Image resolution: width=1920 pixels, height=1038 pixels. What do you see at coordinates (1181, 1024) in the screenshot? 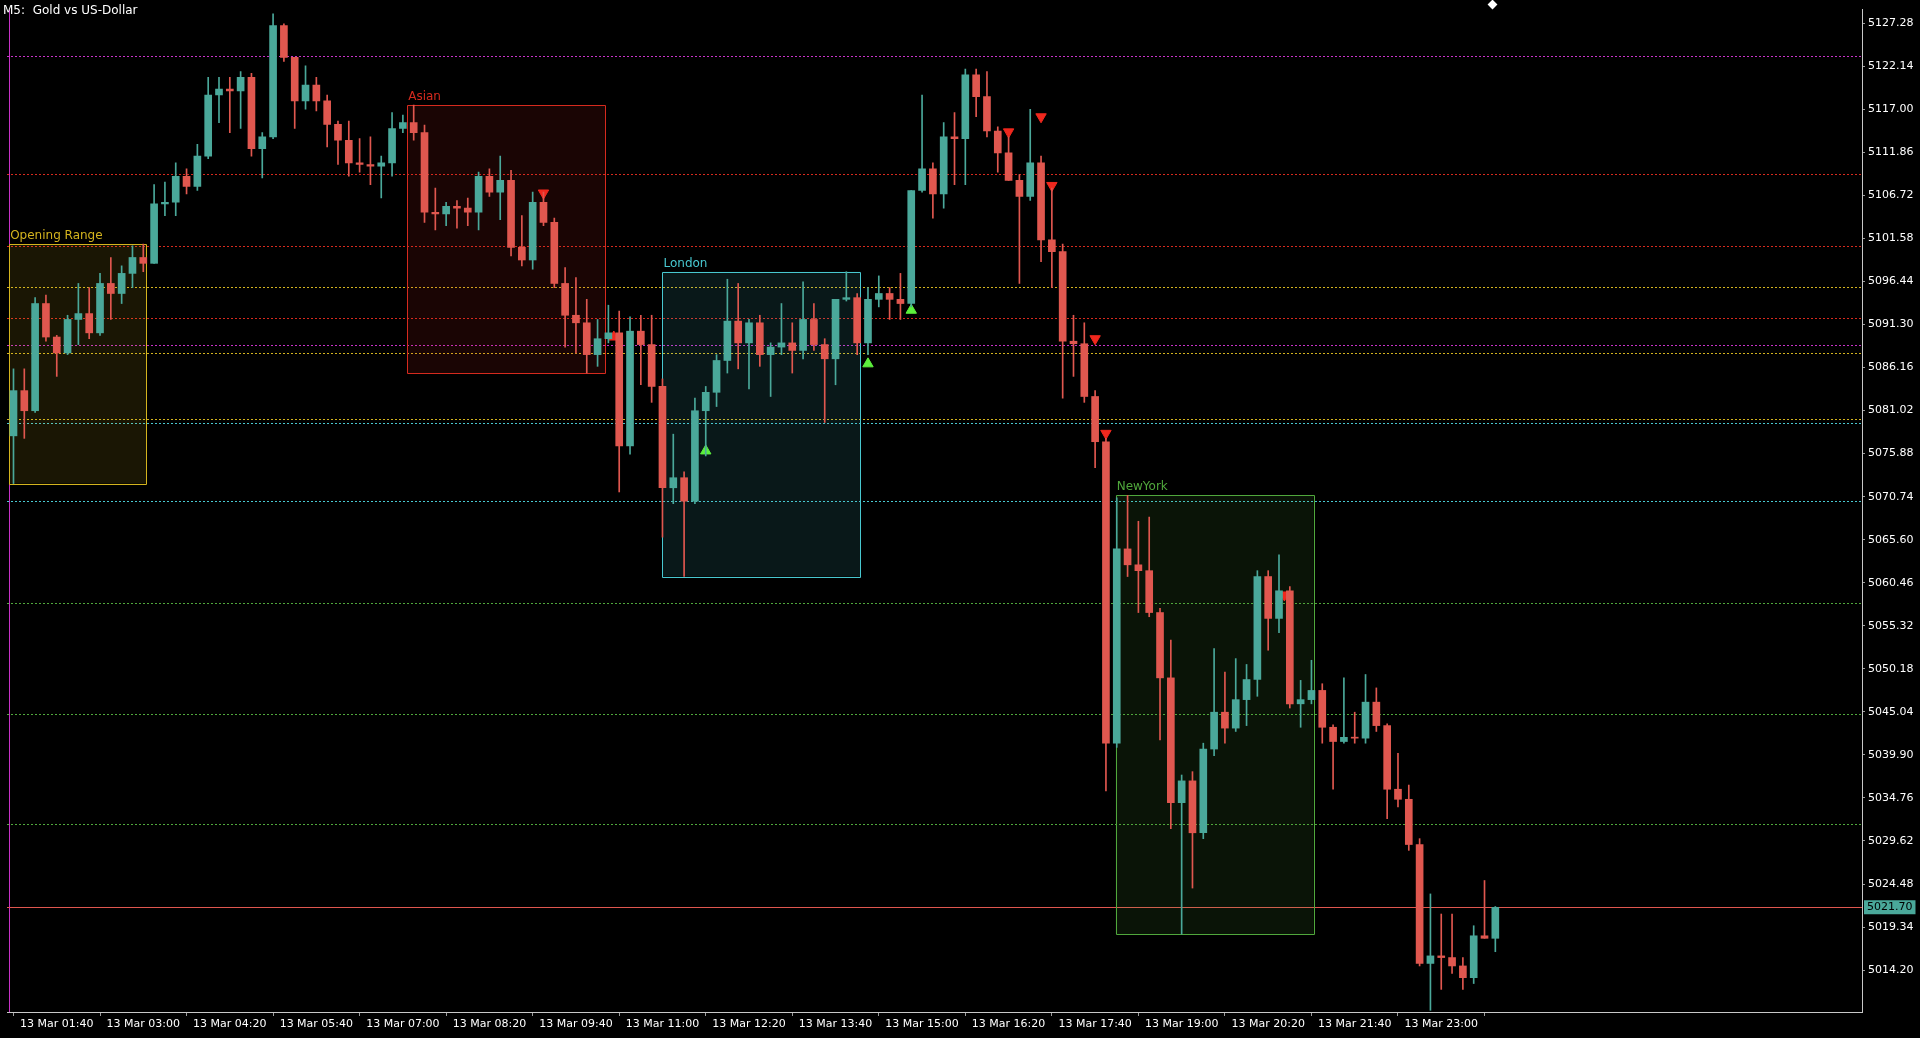
I see `x-tick-label: 13 Mar 19:00` at bounding box center [1181, 1024].